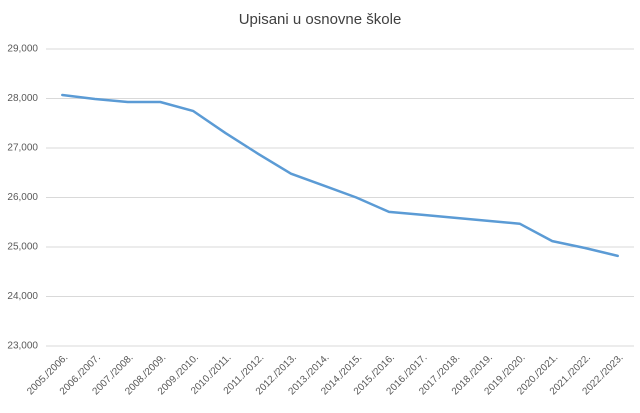 This screenshot has height=413, width=640. What do you see at coordinates (22, 247) in the screenshot?
I see `y-tick-label: 25,000` at bounding box center [22, 247].